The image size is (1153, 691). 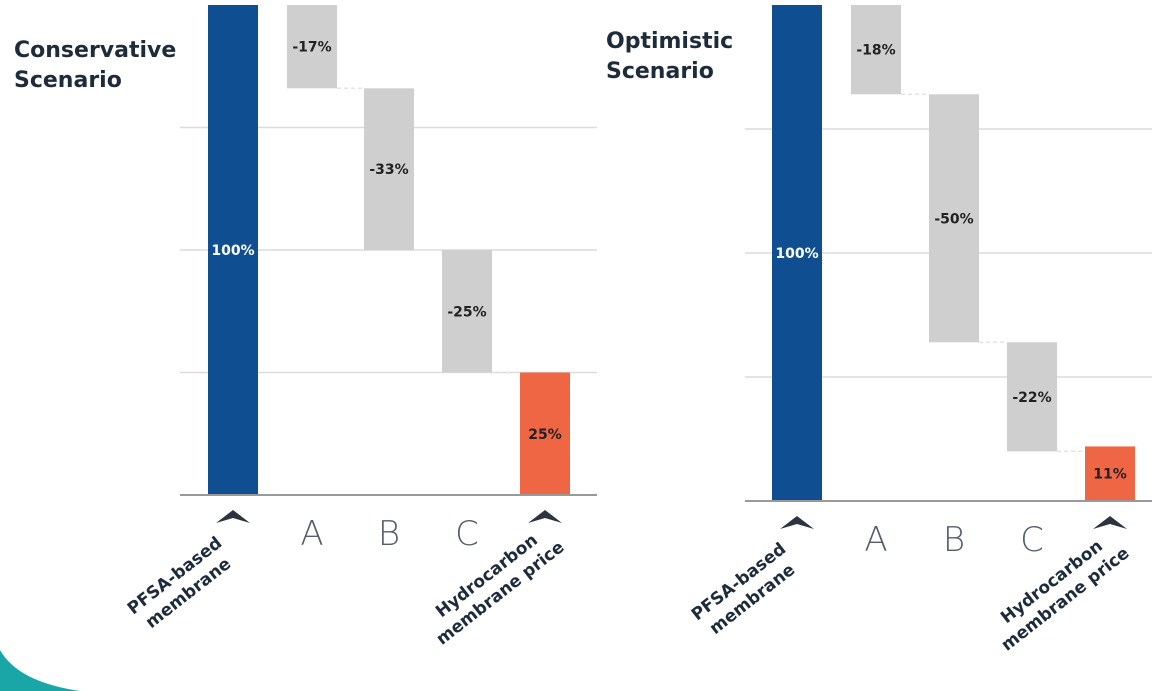 What do you see at coordinates (670, 41) in the screenshot?
I see `chart-title-line-1: Optimistic` at bounding box center [670, 41].